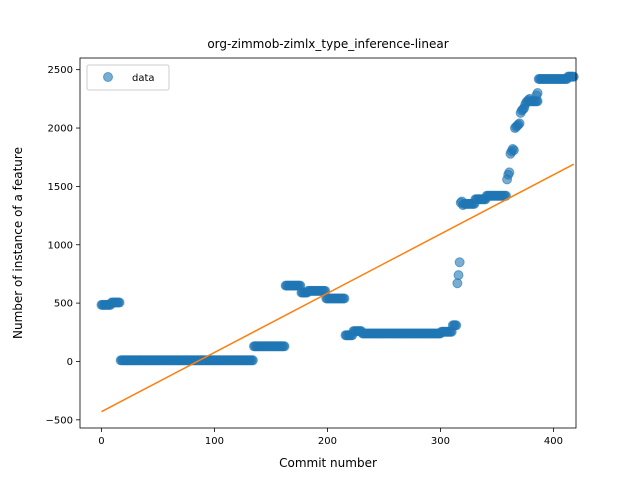  I want to click on x-axis-ticks: 0 100 200 300 400, so click(330, 437).